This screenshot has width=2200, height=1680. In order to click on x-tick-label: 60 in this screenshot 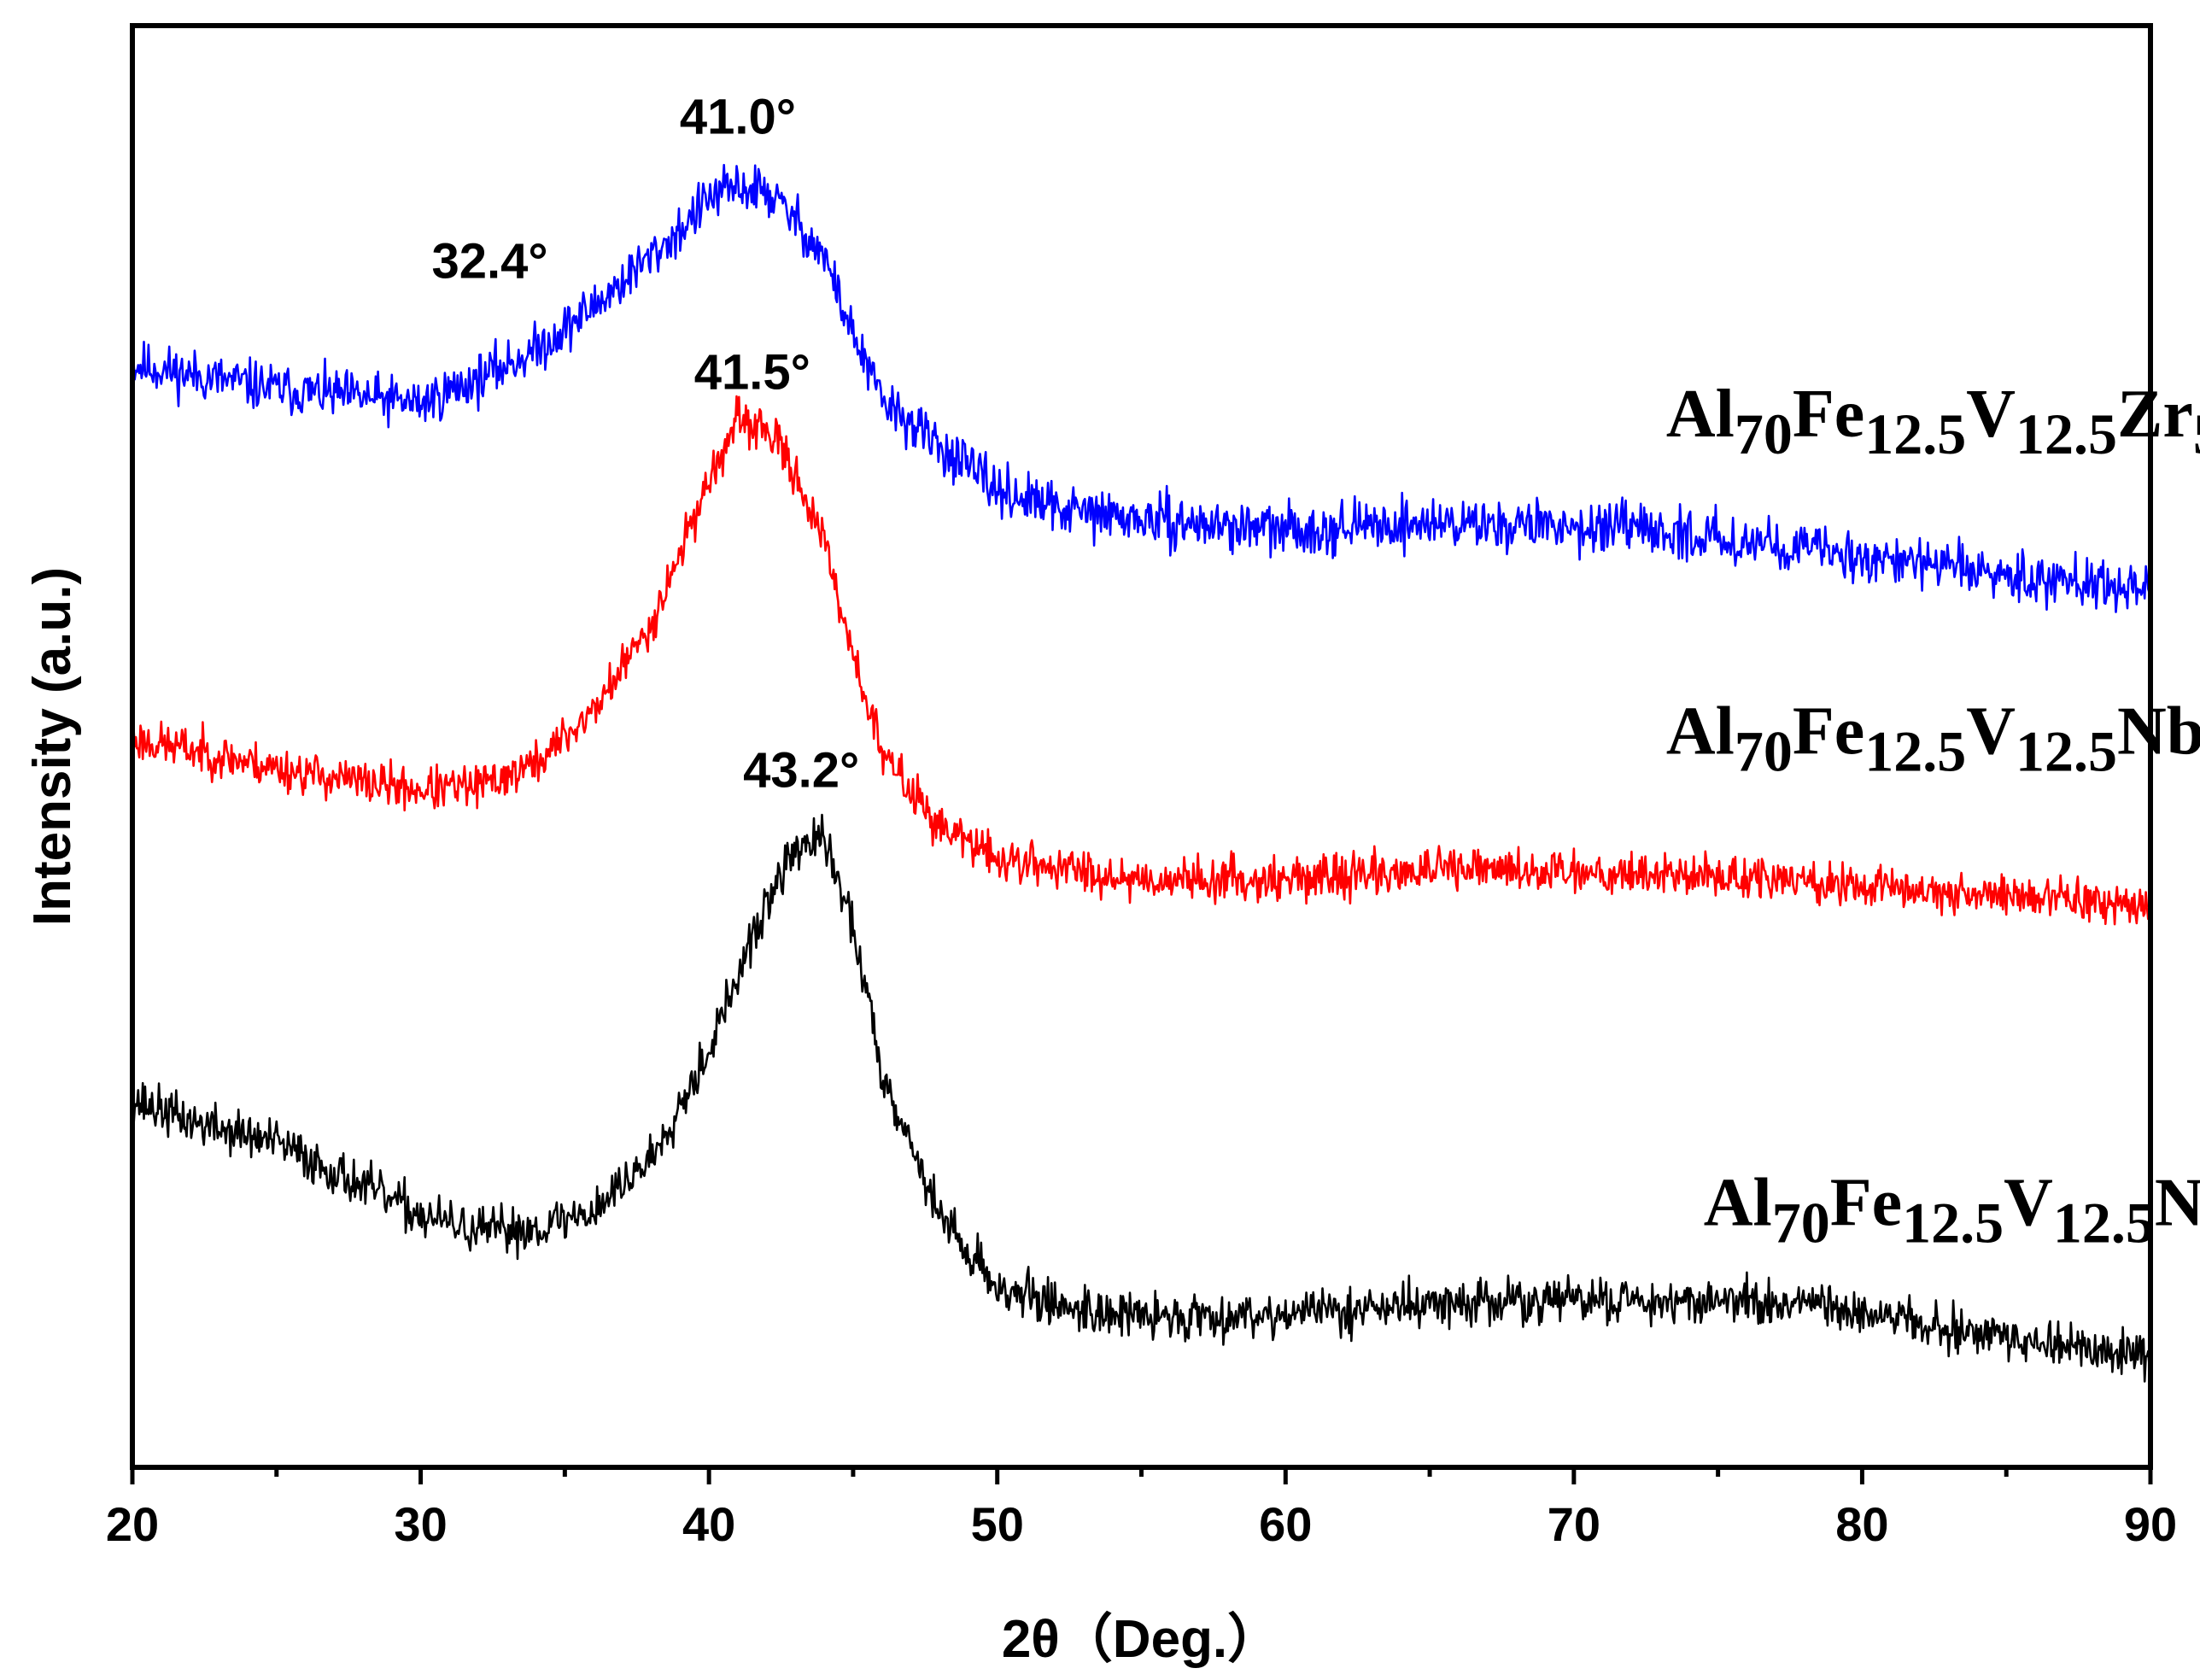, I will do `click(1285, 1524)`.